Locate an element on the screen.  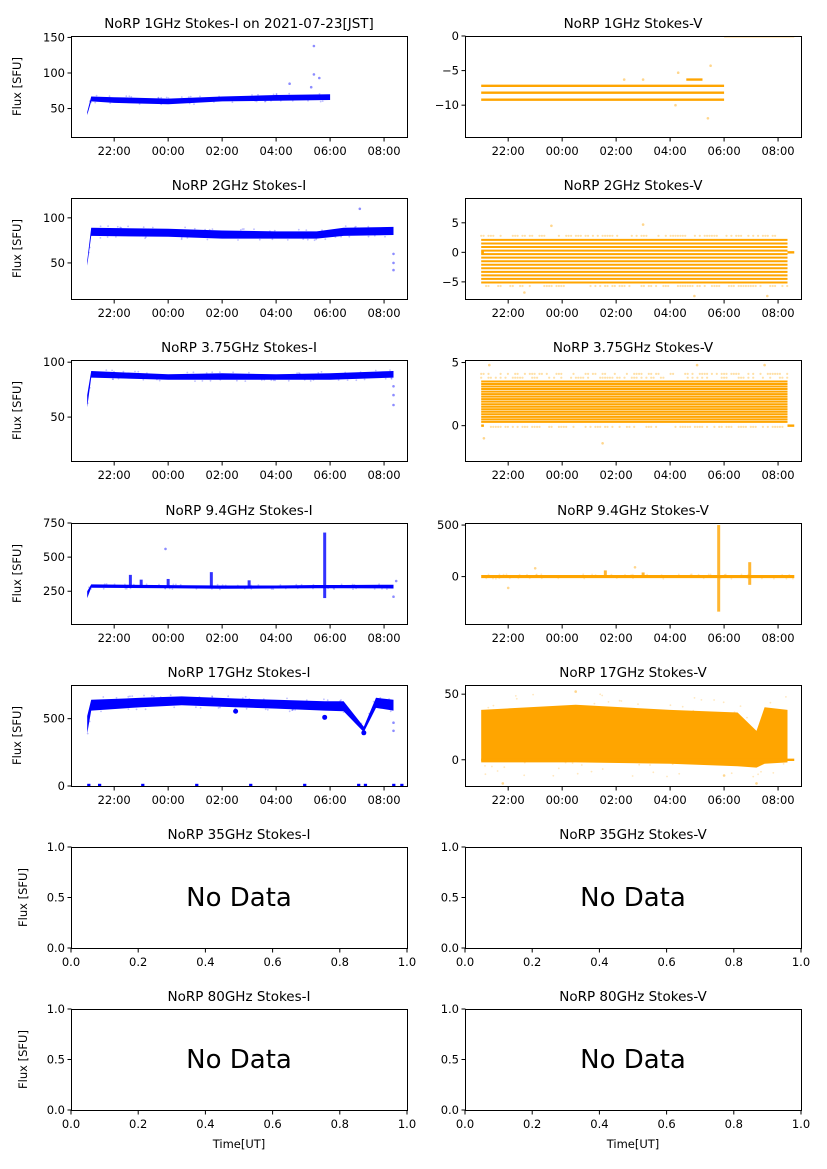
y-tick-label: 500 is located at coordinates (54, 557).